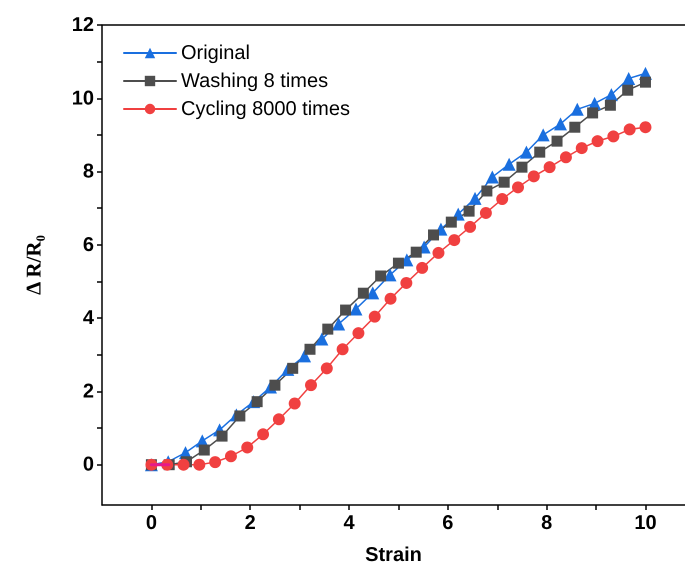  Describe the element at coordinates (546, 523) in the screenshot. I see `x-tick-label: 8` at that location.